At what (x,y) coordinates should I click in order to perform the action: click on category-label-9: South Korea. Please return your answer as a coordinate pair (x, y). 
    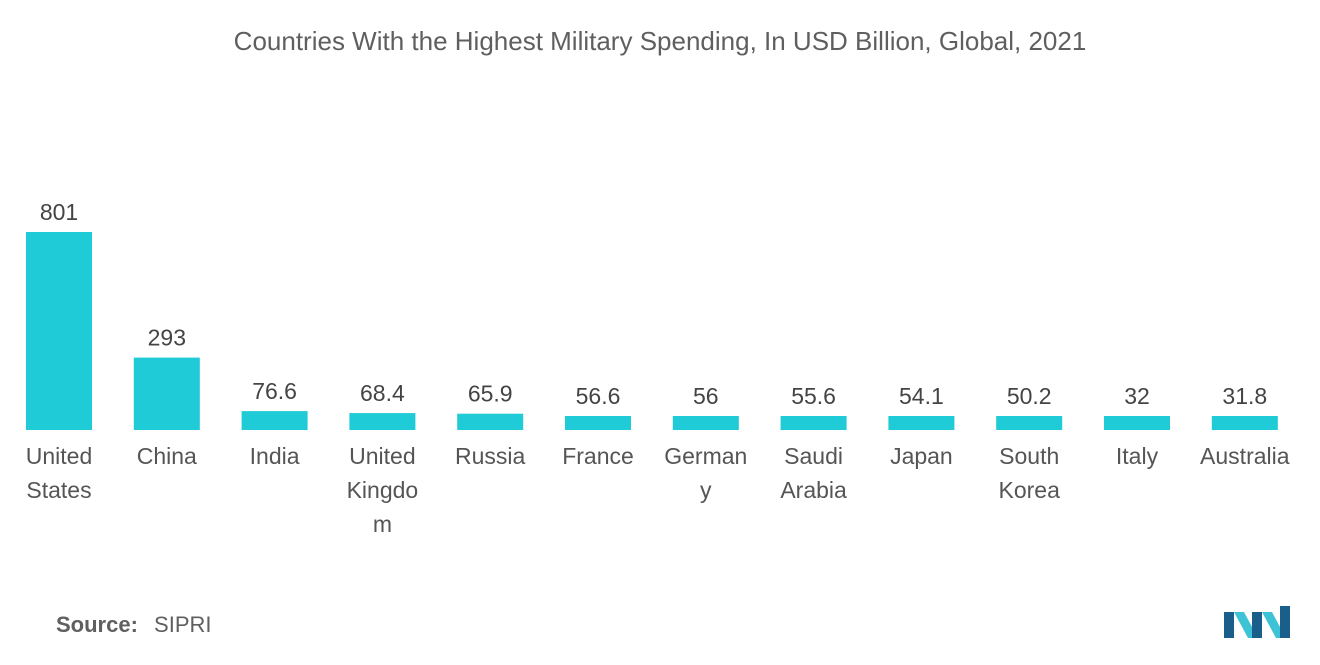
    Looking at the image, I should click on (1030, 473).